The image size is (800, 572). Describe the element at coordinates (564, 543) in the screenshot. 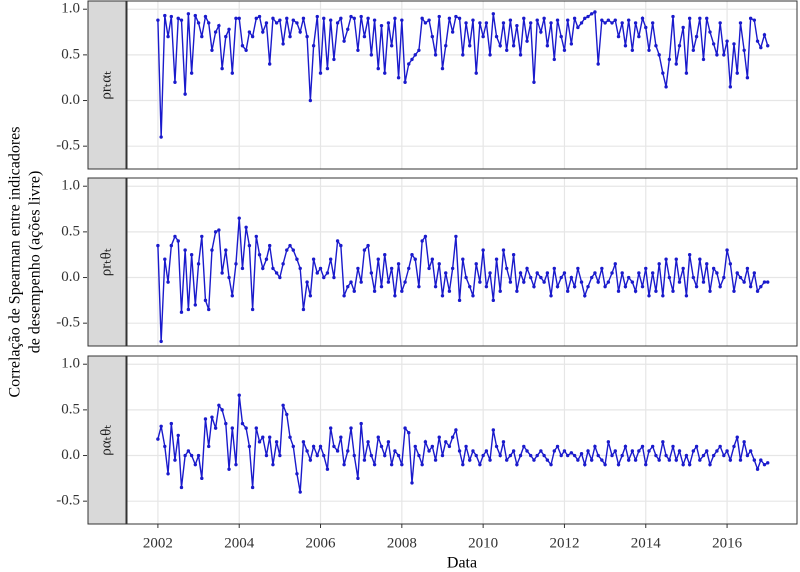

I see `x-tick-label: 2012` at that location.